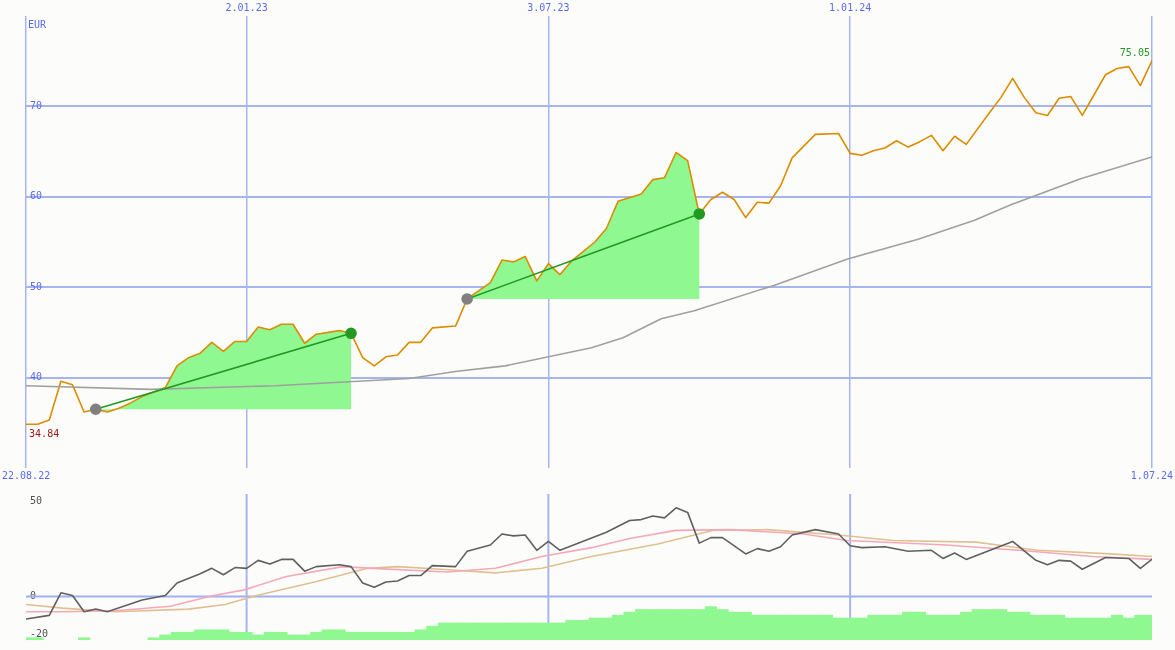 The image size is (1175, 650). Describe the element at coordinates (36, 377) in the screenshot. I see `y-tick-label: 40` at that location.